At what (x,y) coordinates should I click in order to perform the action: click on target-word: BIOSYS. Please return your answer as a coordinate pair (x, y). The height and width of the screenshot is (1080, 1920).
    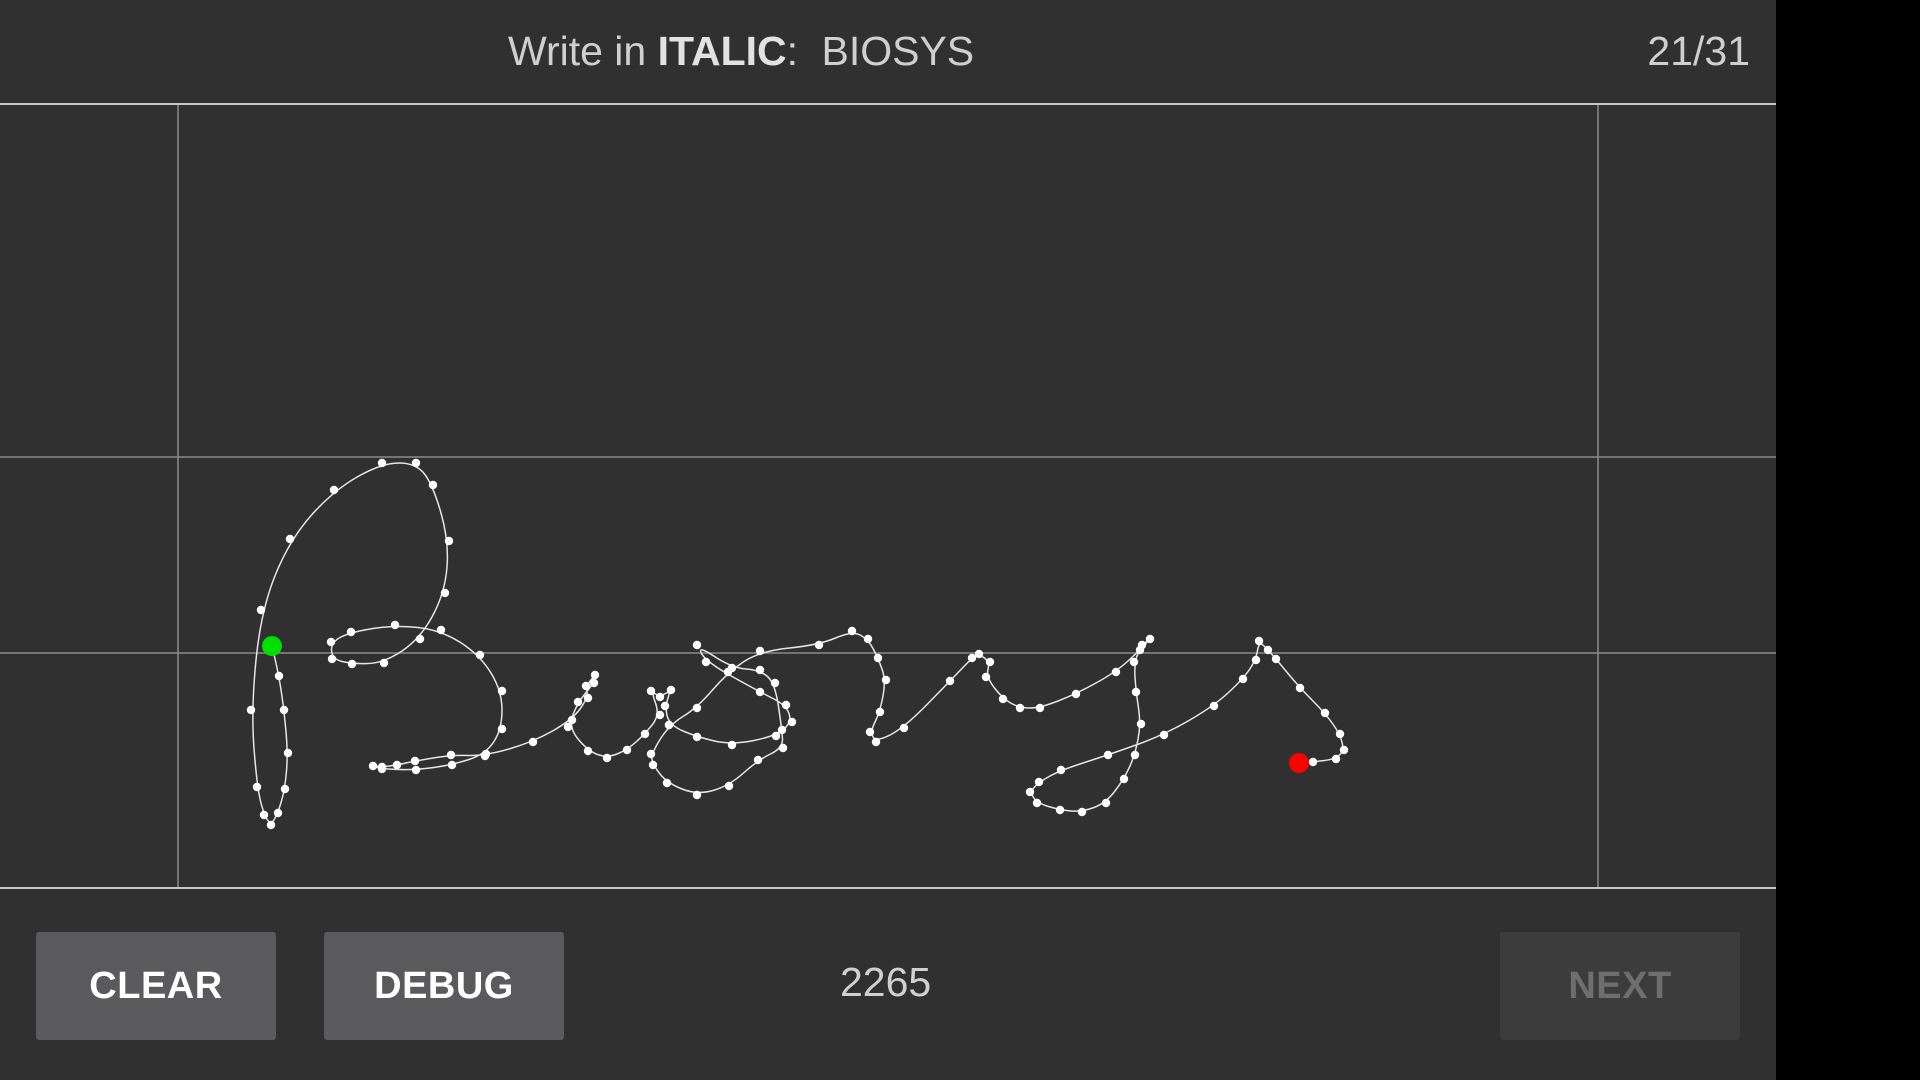
    Looking at the image, I should click on (898, 51).